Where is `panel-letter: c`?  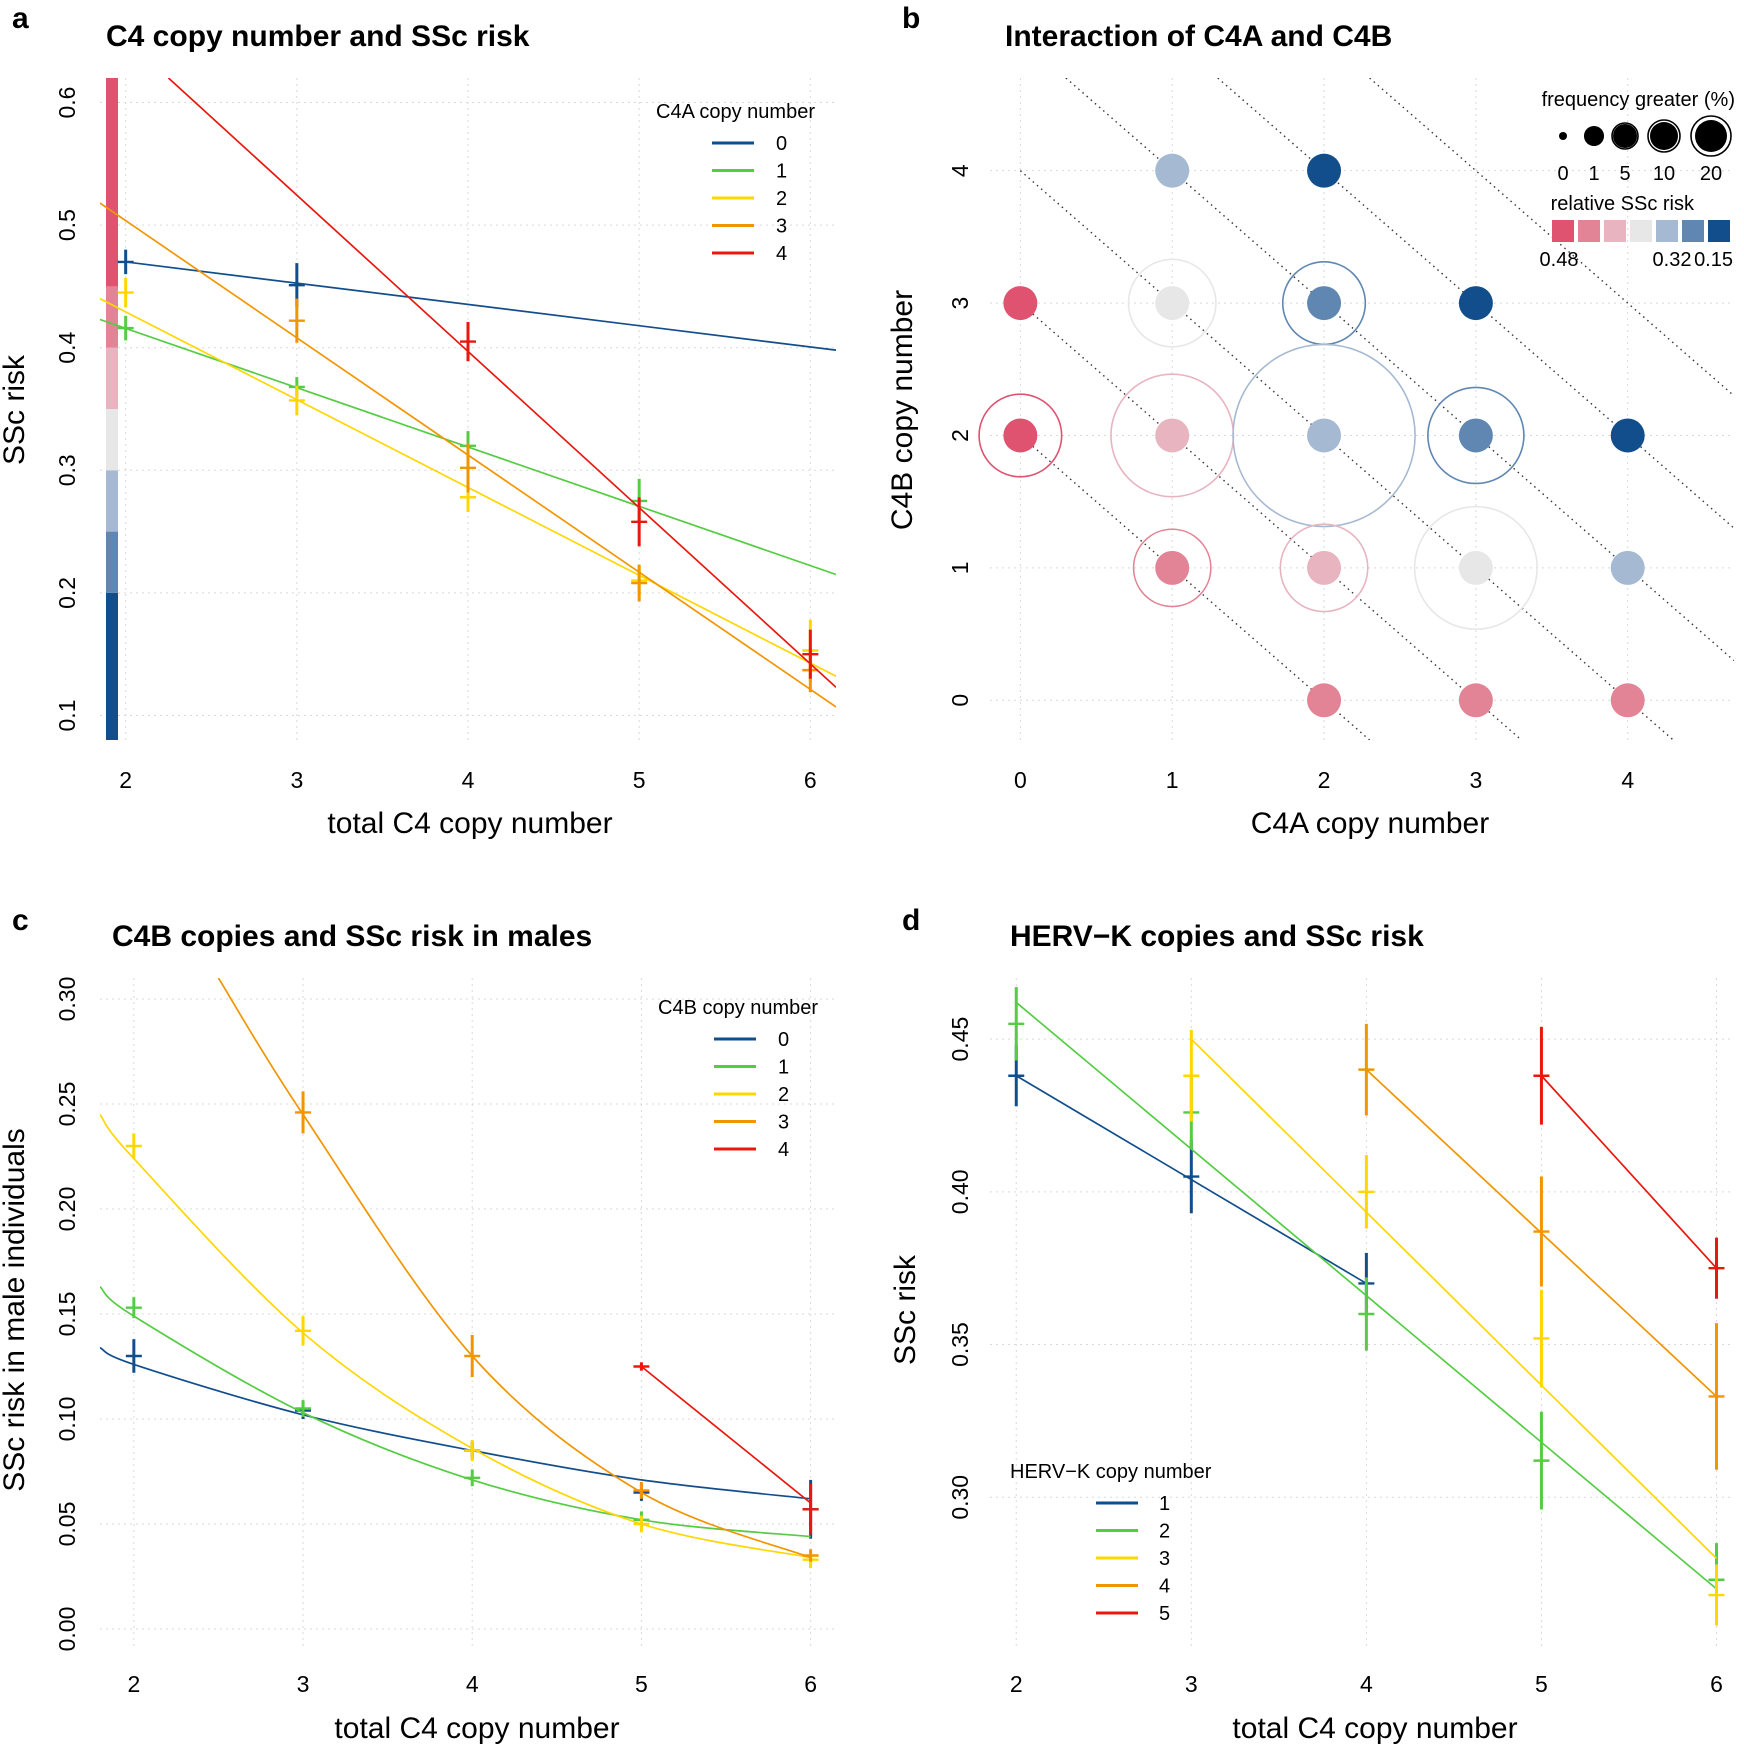
panel-letter: c is located at coordinates (20, 920).